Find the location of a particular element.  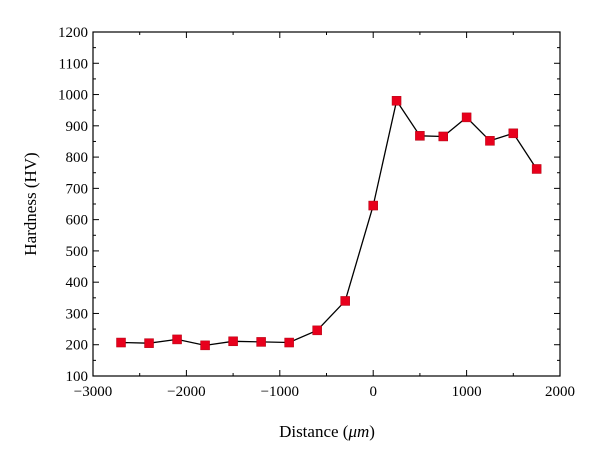

x-tick-label: −1000 is located at coordinates (280, 392).